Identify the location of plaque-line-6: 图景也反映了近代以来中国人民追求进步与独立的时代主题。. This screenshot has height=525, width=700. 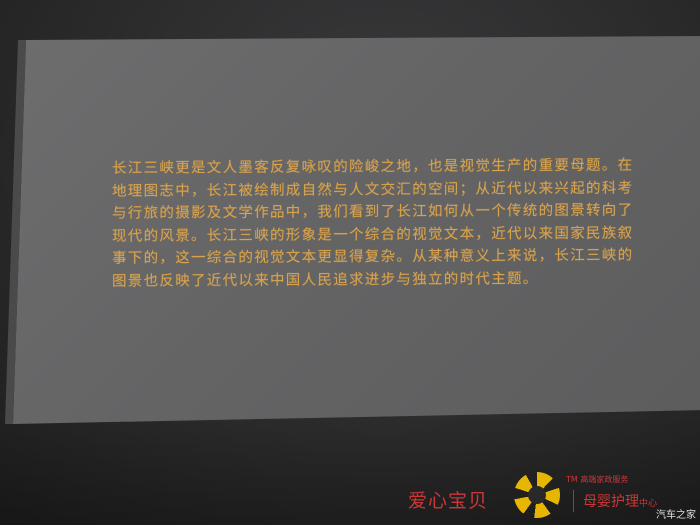
(325, 280).